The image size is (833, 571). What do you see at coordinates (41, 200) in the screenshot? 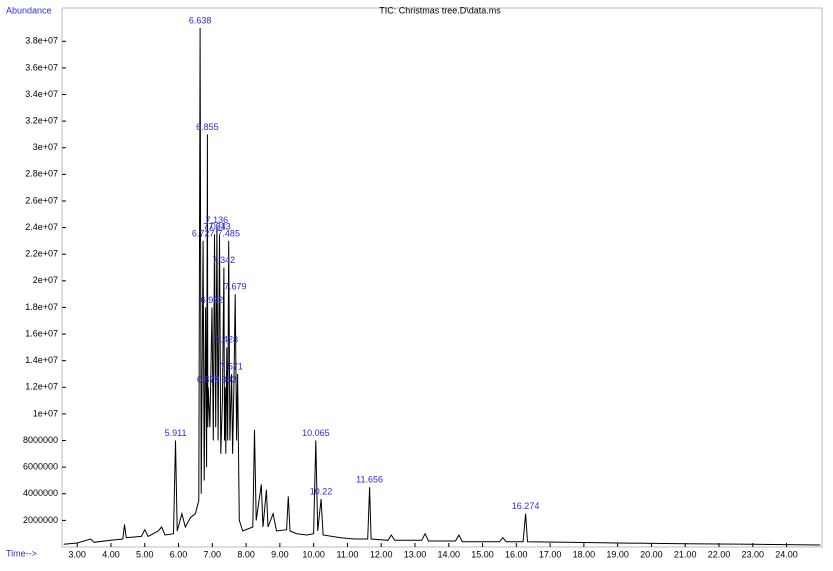
I see `y-tick-label: 2.6e+07` at bounding box center [41, 200].